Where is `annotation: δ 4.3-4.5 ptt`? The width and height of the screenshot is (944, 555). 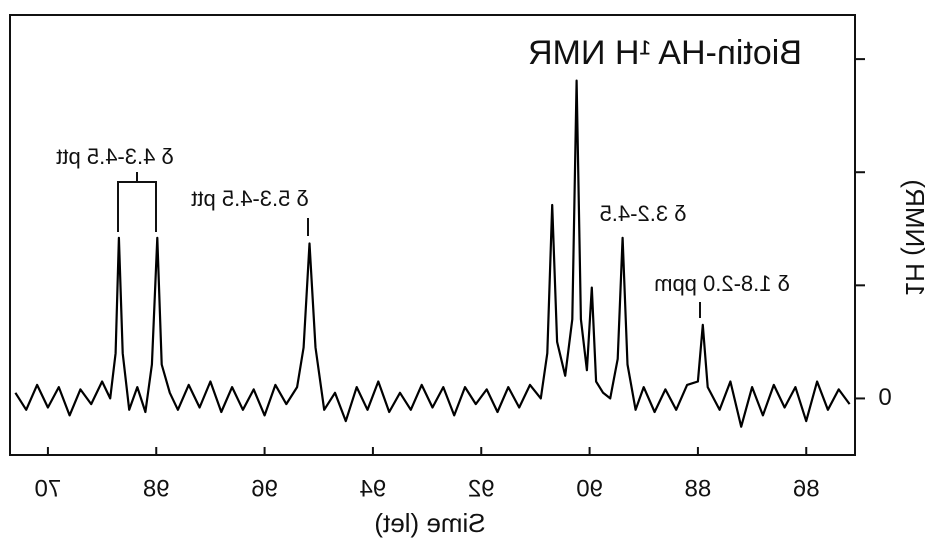 annotation: δ 4.3-4.5 ptt is located at coordinates (114, 156).